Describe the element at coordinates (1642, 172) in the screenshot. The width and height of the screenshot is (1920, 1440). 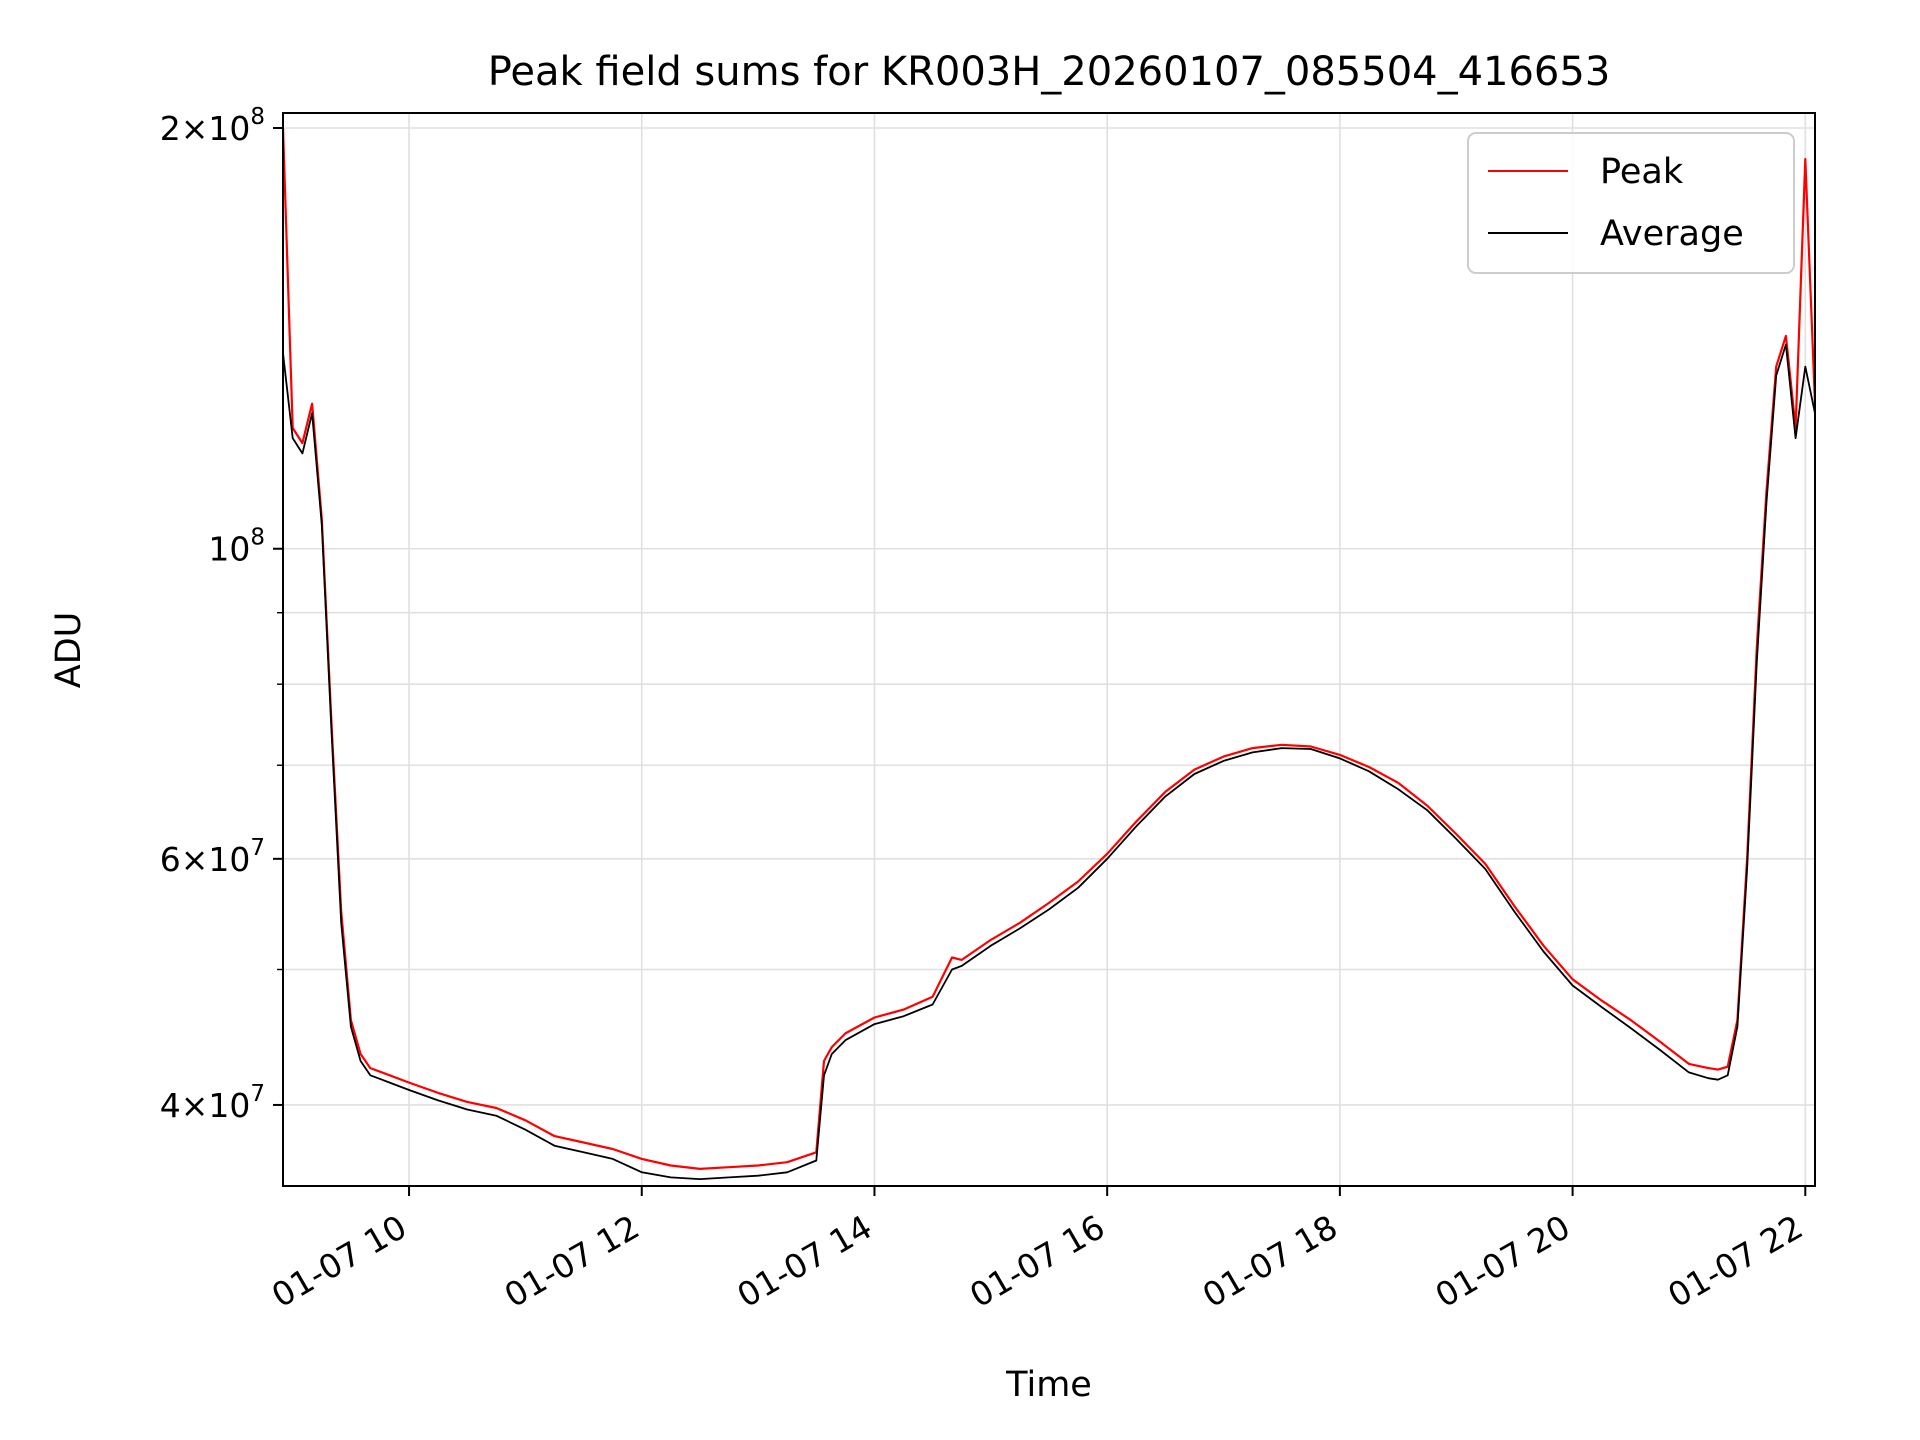
I see `legend-label-peak: Peak` at that location.